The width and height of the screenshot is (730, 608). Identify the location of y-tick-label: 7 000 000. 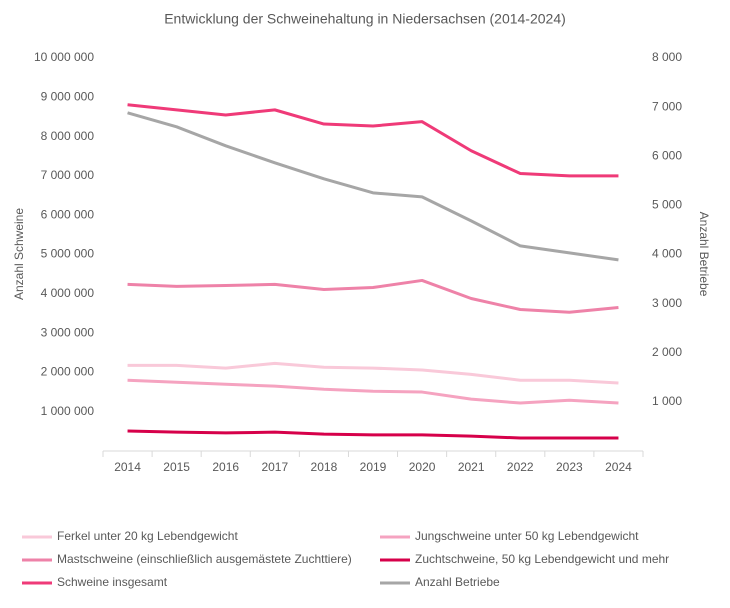
(68, 175).